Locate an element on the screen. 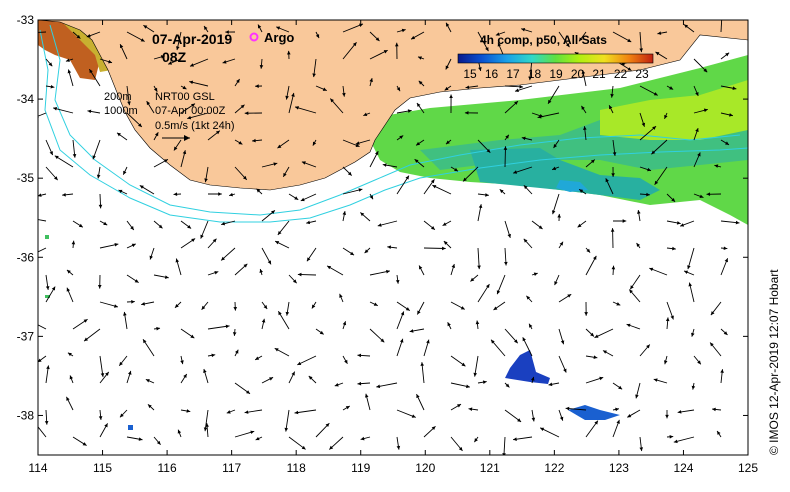 The image size is (790, 492). y-tick-label: -37 is located at coordinates (26, 336).